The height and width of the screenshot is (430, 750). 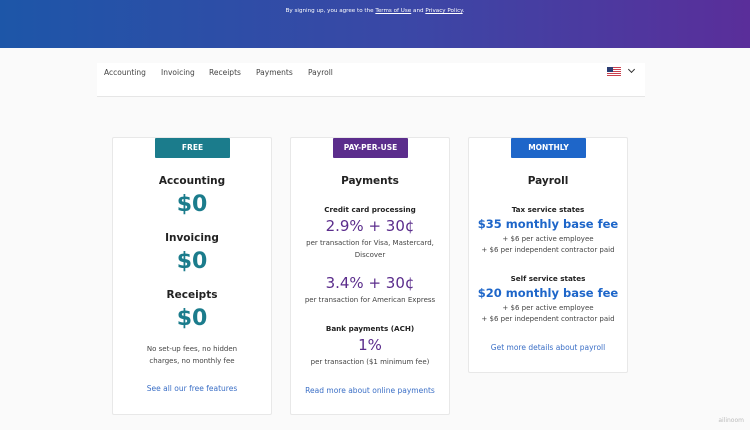 What do you see at coordinates (192, 238) in the screenshot?
I see `invoicing-title: Invoicing` at bounding box center [192, 238].